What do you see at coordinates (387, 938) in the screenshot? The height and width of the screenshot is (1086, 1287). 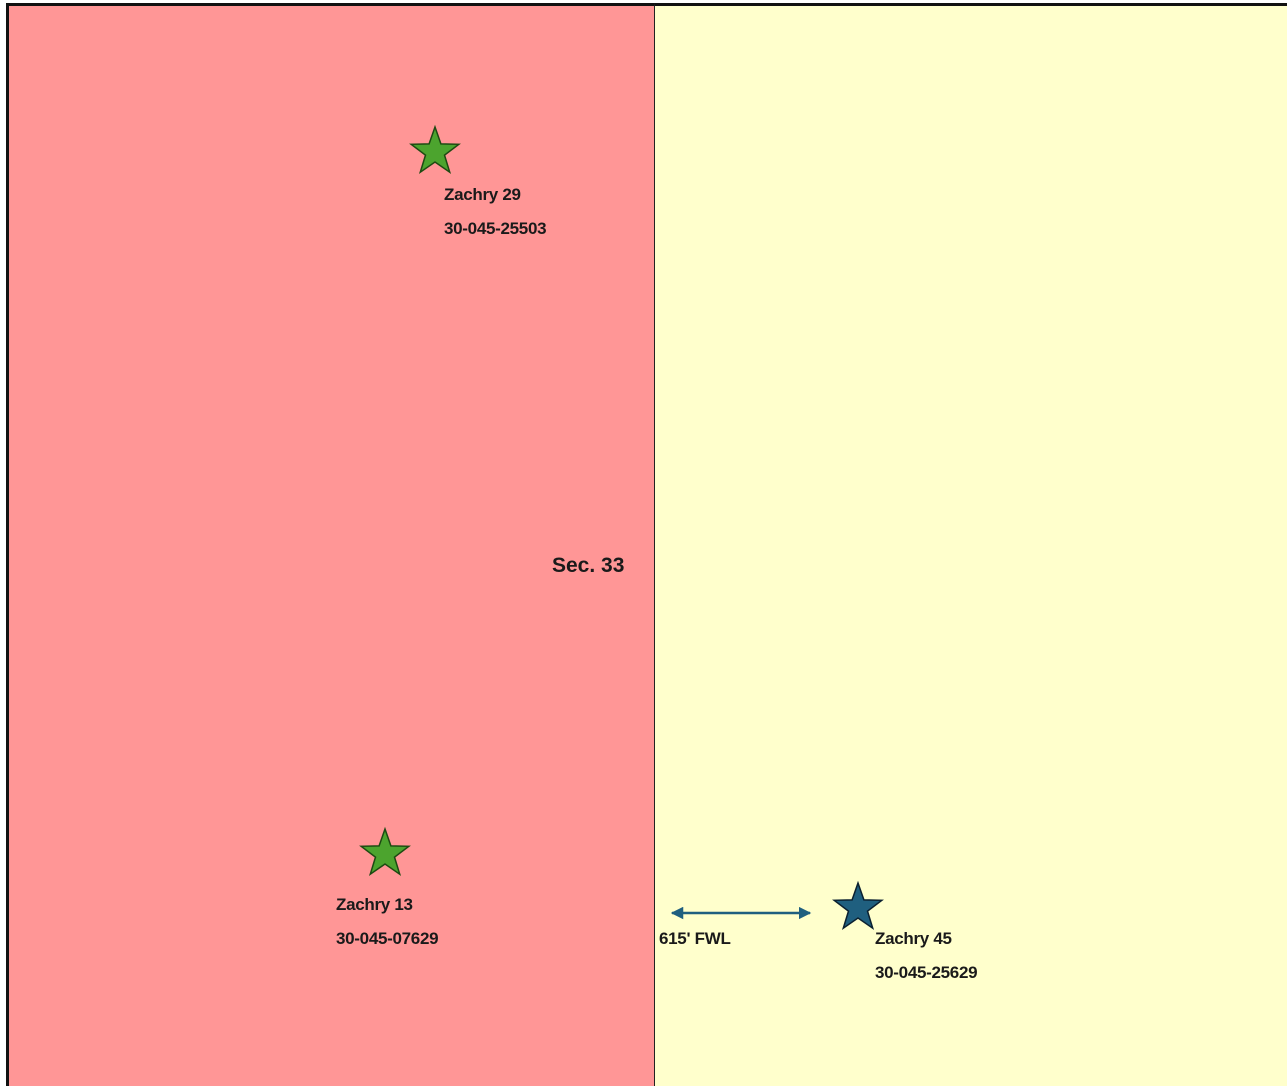 I see `zachry-13-api: 30-045-07629` at bounding box center [387, 938].